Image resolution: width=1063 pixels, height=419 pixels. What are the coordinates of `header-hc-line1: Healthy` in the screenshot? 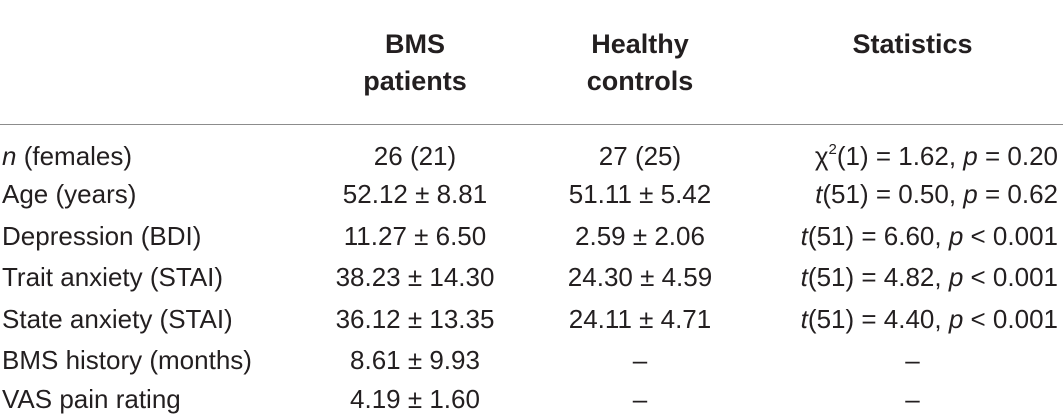 It's located at (640, 44).